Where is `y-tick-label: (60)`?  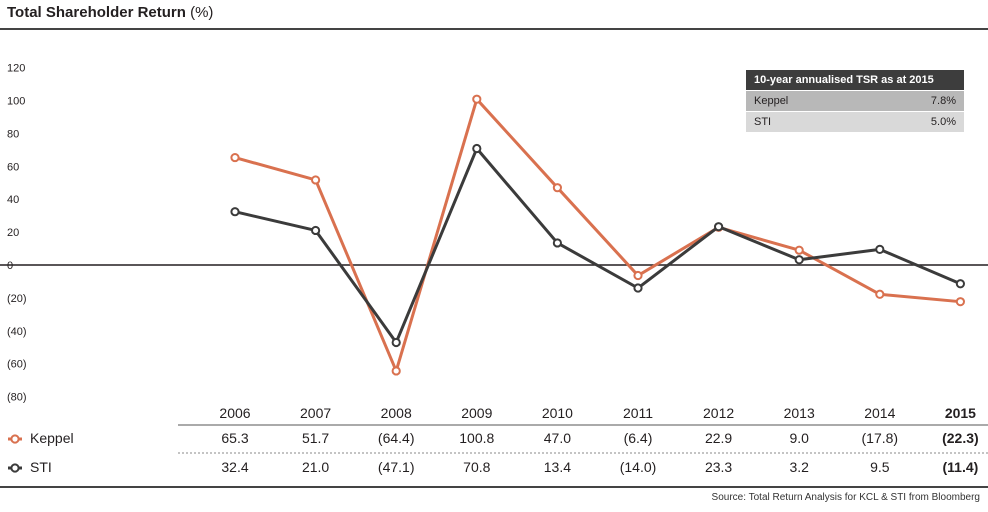 y-tick-label: (60) is located at coordinates (17, 365).